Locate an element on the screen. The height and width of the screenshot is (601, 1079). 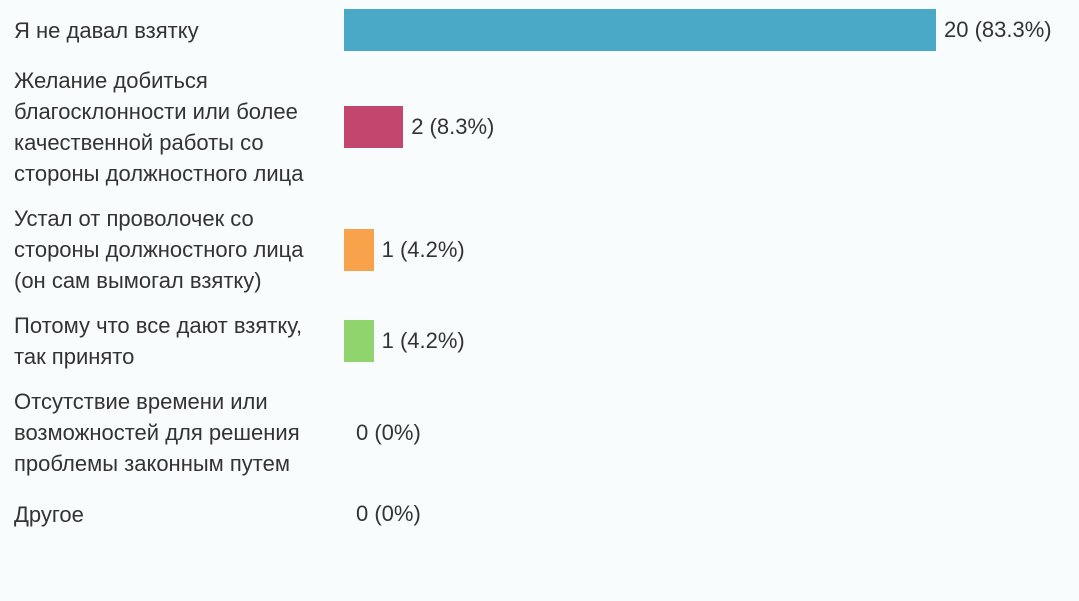
category-label: Я не давал взятку is located at coordinates (106, 30).